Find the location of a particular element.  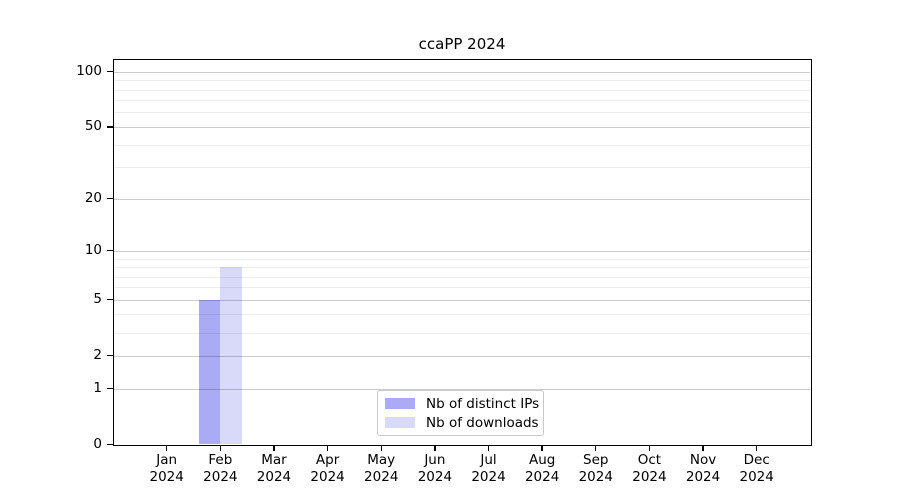

x-tick-label: Apr 2024 is located at coordinates (328, 468).